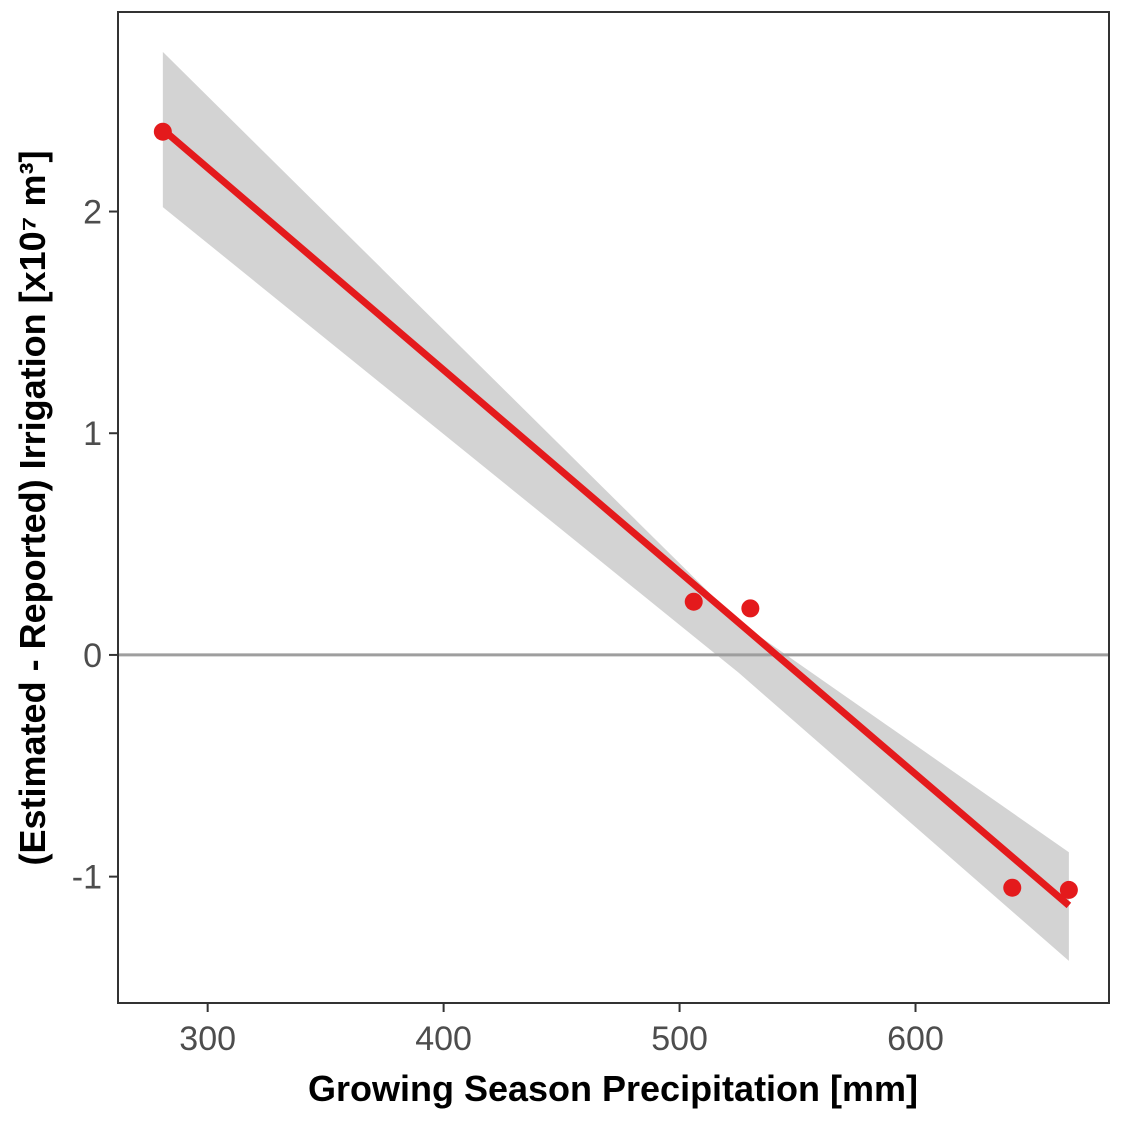 The image size is (1122, 1122). Describe the element at coordinates (92, 434) in the screenshot. I see `y-tick-label: 1` at that location.